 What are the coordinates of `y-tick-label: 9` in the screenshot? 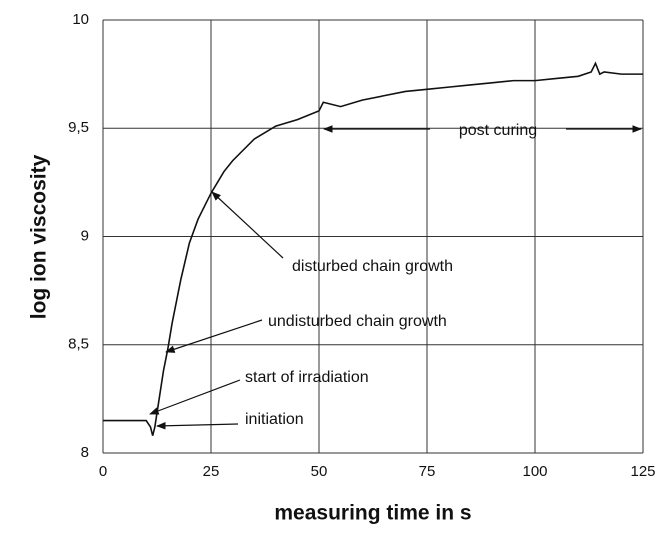 It's located at (85, 235).